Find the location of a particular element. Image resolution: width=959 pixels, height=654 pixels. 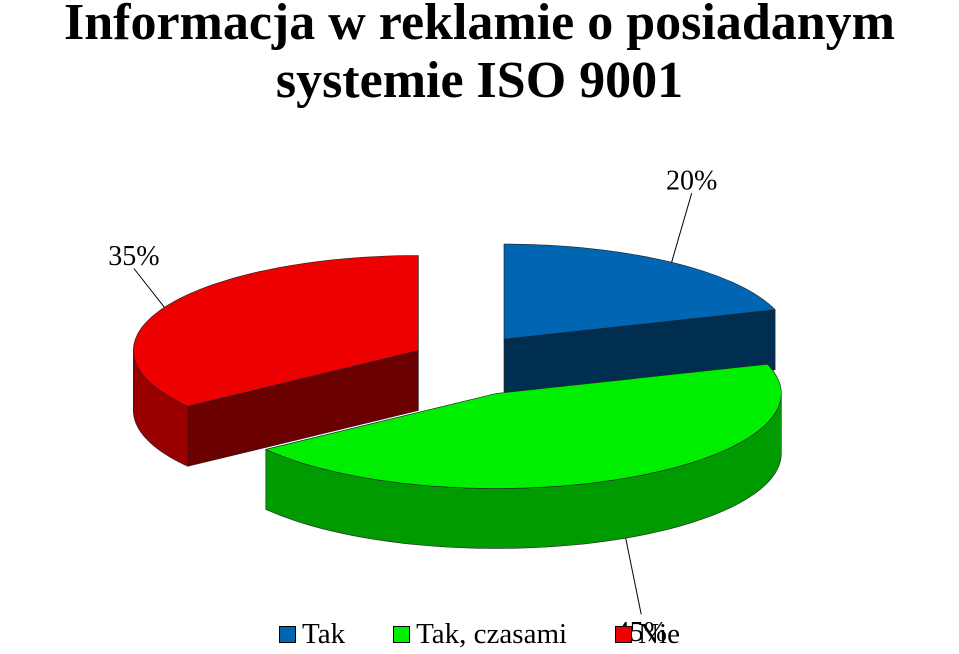

legend-item: Nie is located at coordinates (647, 634).